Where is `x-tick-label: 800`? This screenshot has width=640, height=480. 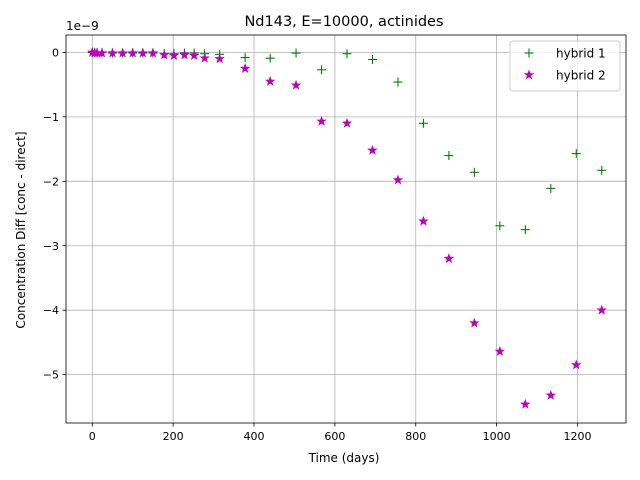
x-tick-label: 800 is located at coordinates (415, 436).